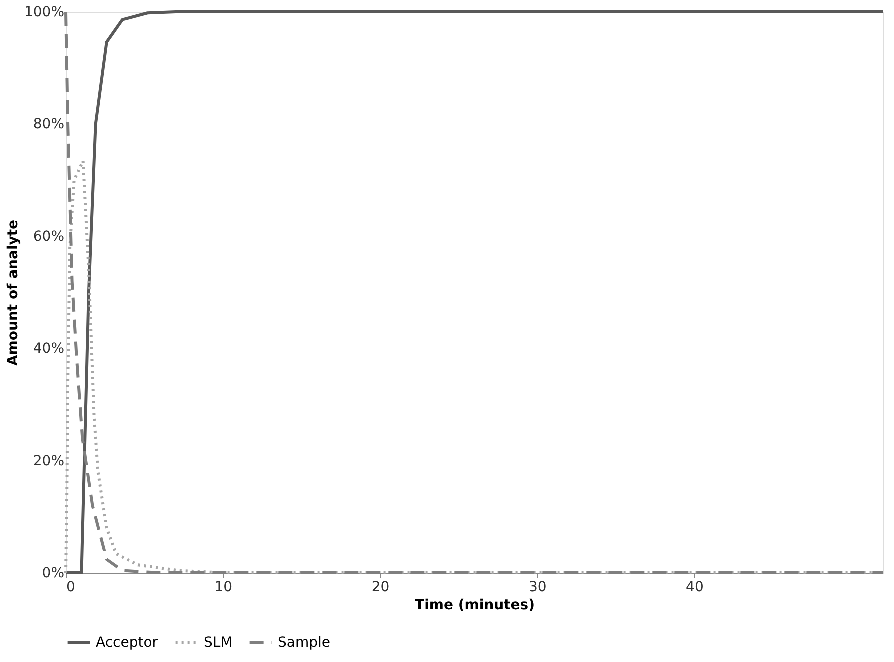  What do you see at coordinates (475, 606) in the screenshot?
I see `x-axis-title: Time (minutes)` at bounding box center [475, 606].